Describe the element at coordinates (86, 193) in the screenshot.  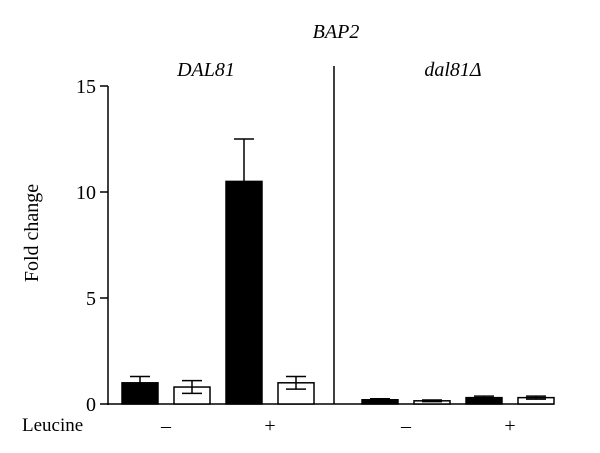
I see `y-tick-label: 10` at that location.